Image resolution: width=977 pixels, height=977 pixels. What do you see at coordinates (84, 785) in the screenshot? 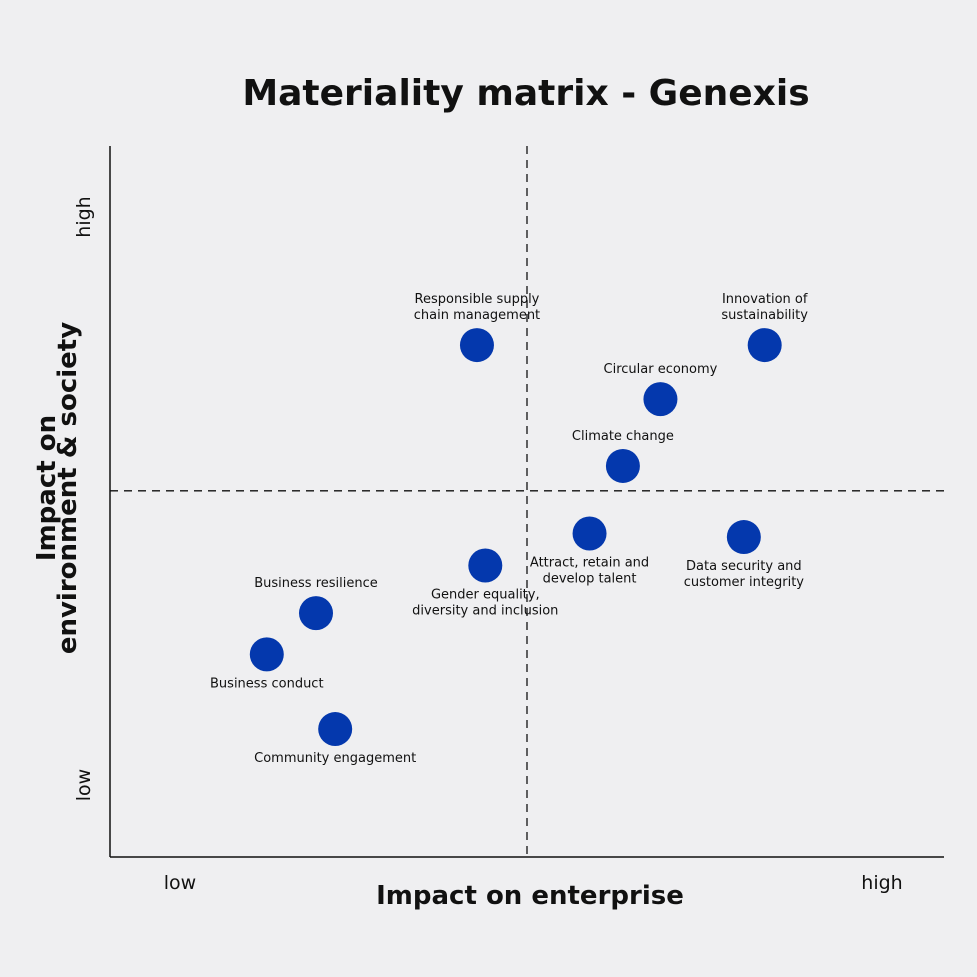
I see `y-tick-low: low` at bounding box center [84, 785].